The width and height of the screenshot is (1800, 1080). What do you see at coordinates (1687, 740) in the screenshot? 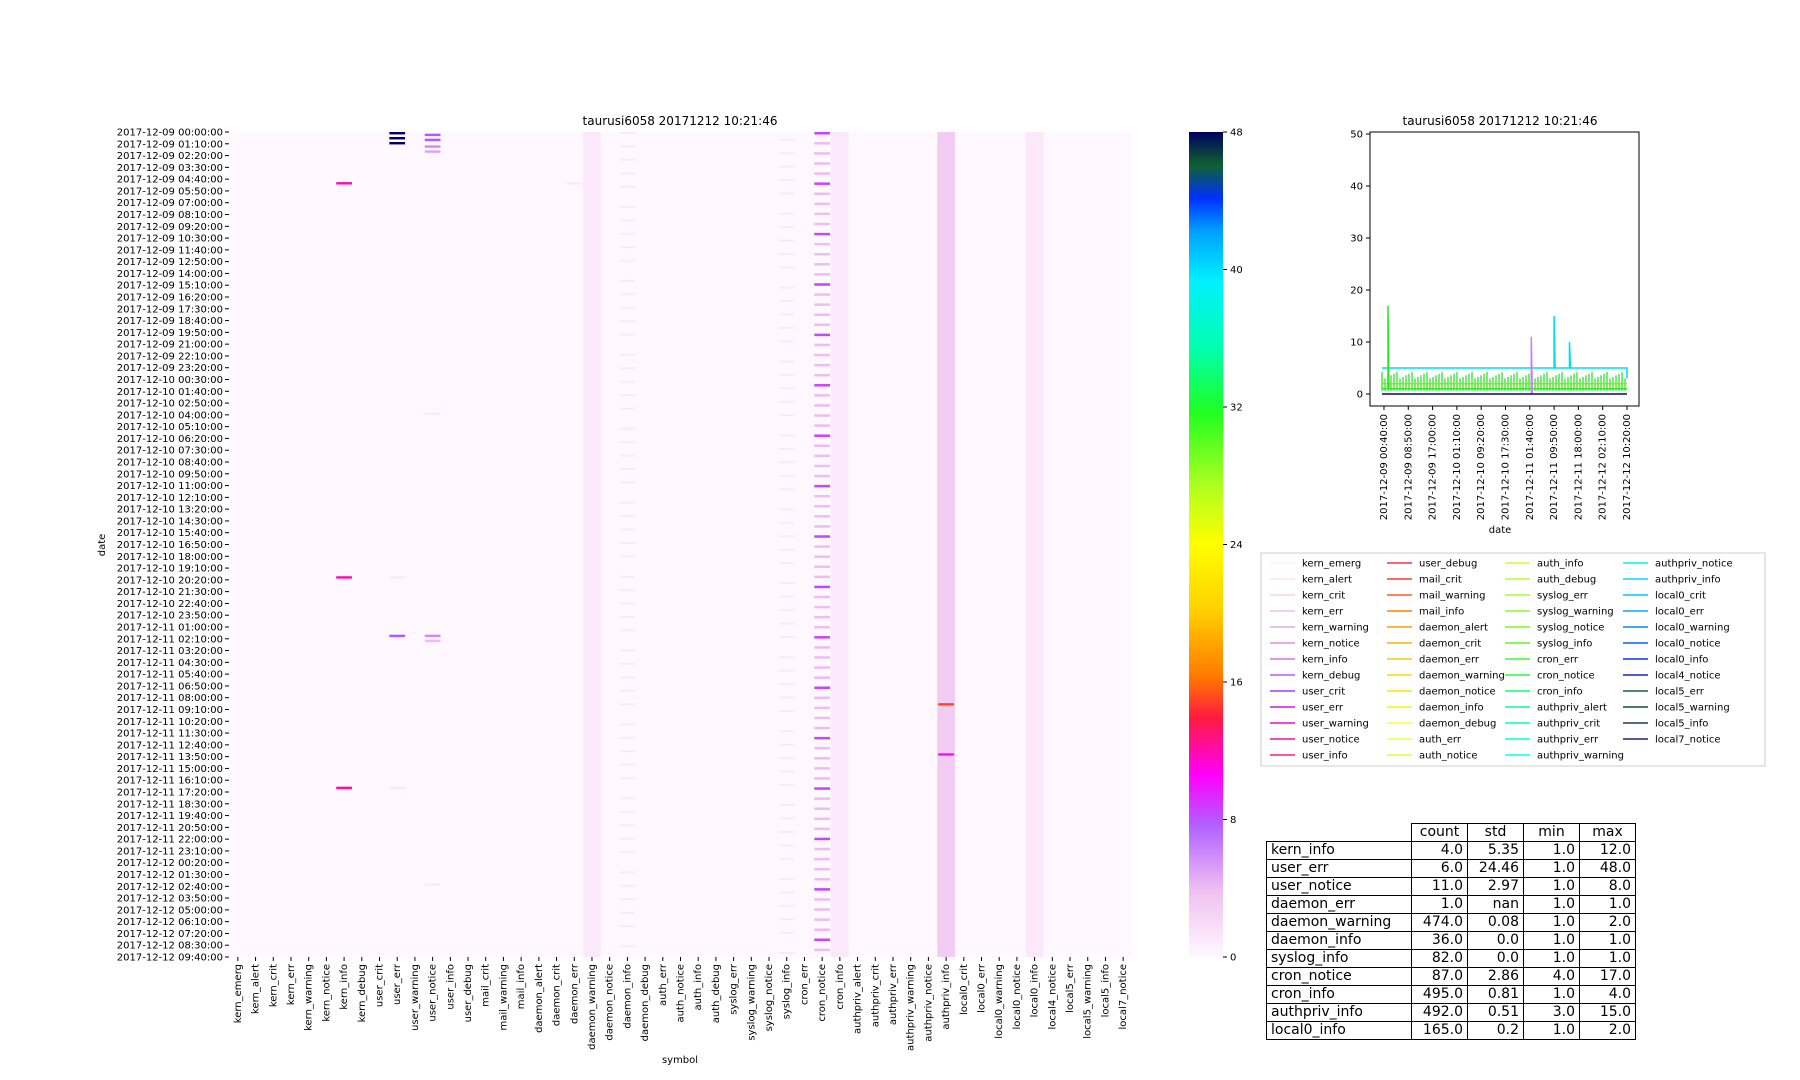
I see `legend-label: local7_notice` at bounding box center [1687, 740].